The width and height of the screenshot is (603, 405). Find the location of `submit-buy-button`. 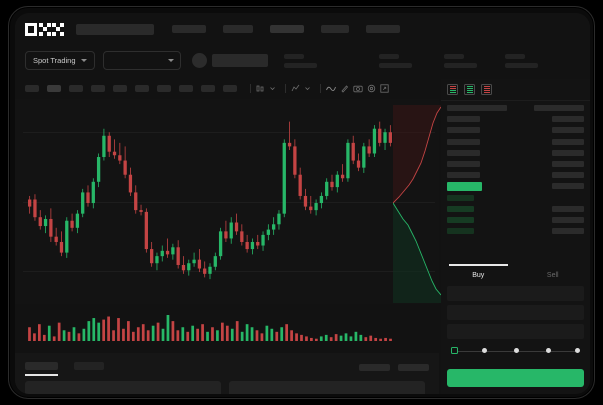

submit-buy-button is located at coordinates (515, 378).